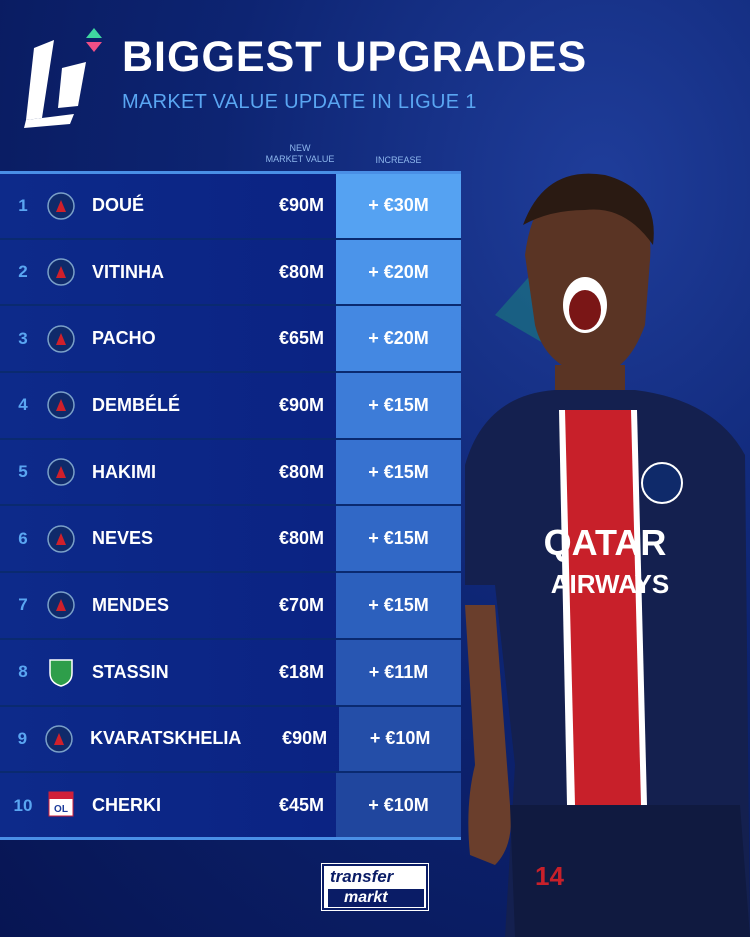 This screenshot has height=937, width=750. What do you see at coordinates (230, 804) in the screenshot?
I see `table-row: 10 OL CHERKI €45M + €10M` at bounding box center [230, 804].